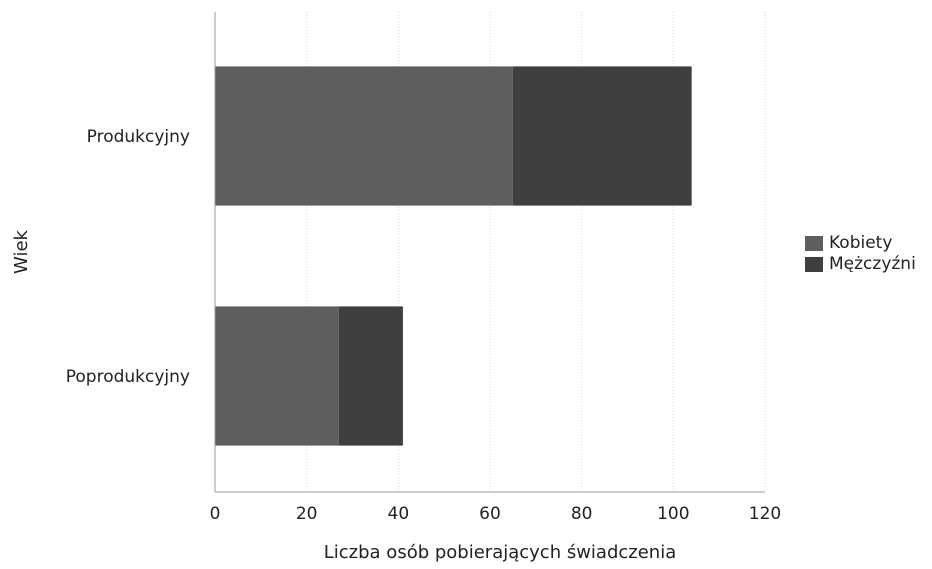  What do you see at coordinates (872, 264) in the screenshot?
I see `legend-label-mezczyzni: Mężczyźni` at bounding box center [872, 264].